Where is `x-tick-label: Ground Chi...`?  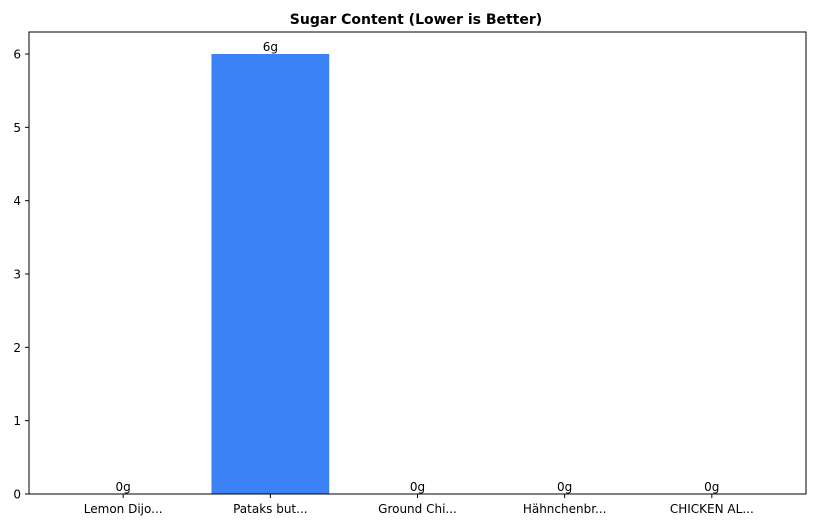
x-tick-label: Ground Chi... is located at coordinates (417, 509).